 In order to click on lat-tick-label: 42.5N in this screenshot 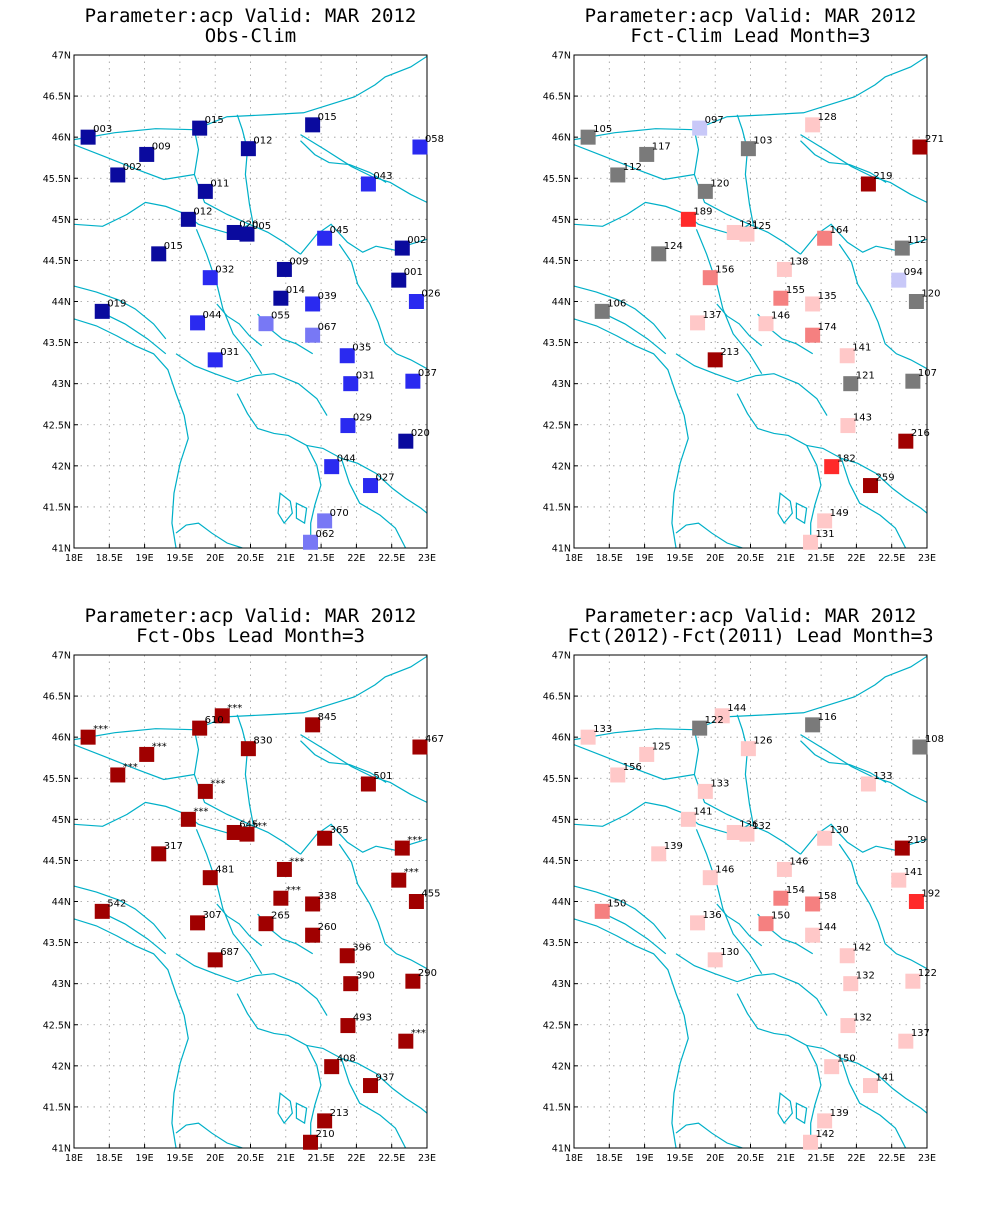, I will do `click(557, 425)`.